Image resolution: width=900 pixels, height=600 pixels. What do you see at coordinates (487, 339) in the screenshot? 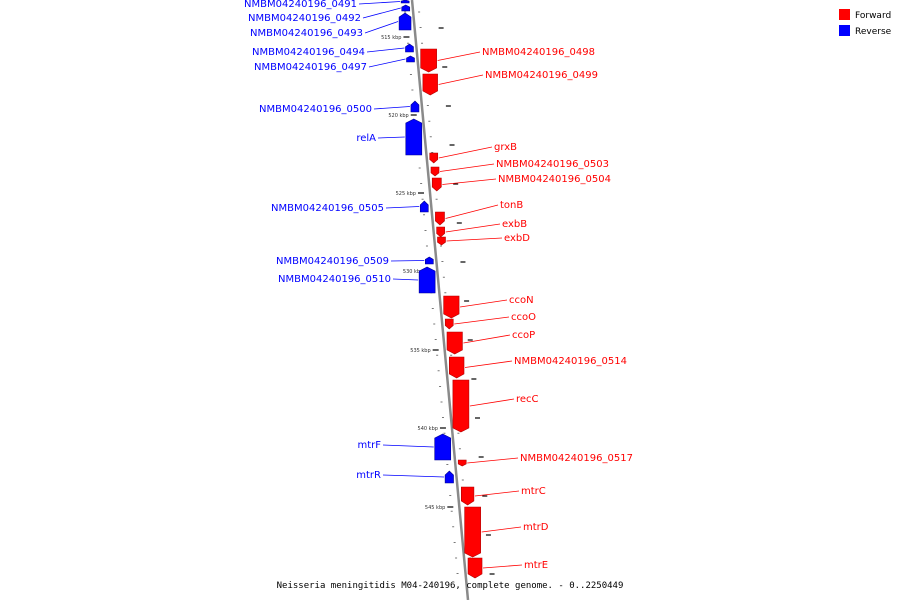
I see `gene-connector-ccoP` at bounding box center [487, 339].